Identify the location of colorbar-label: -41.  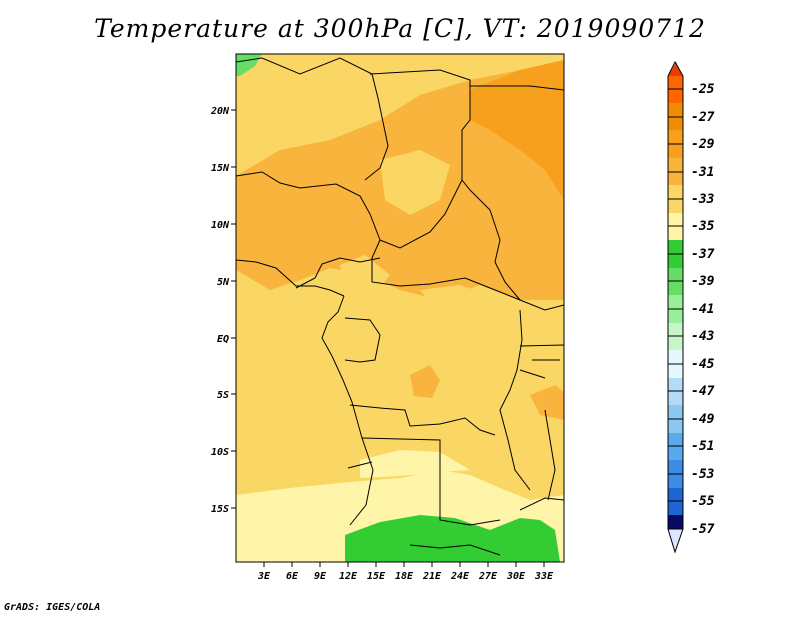
(702, 309).